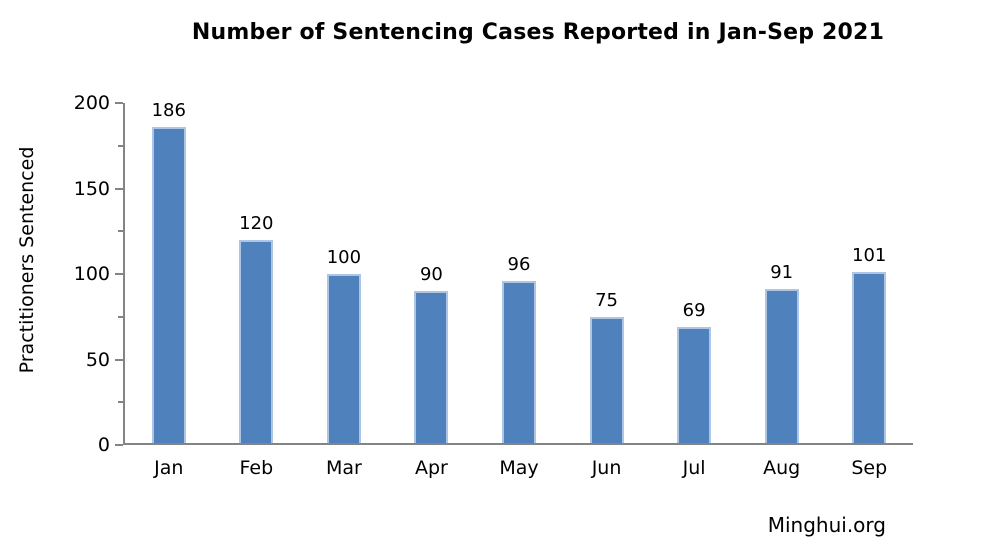  Describe the element at coordinates (782, 272) in the screenshot. I see `bar-value-label: 91` at that location.